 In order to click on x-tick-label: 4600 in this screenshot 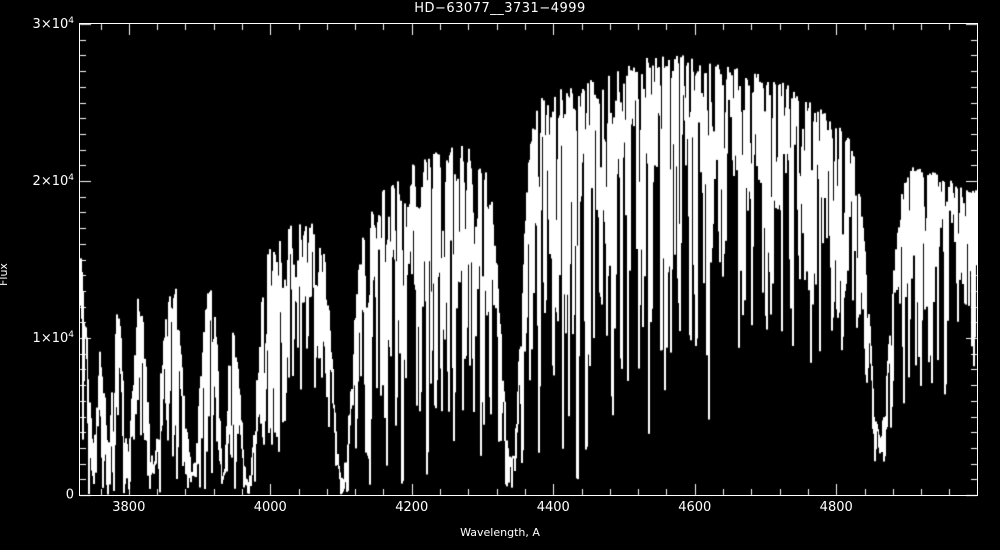, I will do `click(695, 507)`.